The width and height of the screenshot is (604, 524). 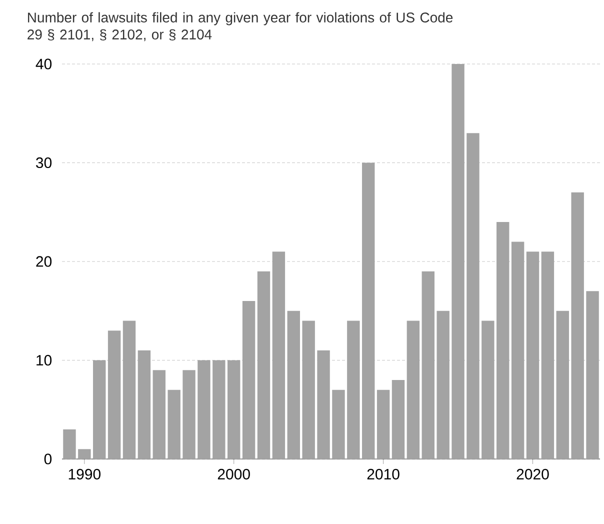 I want to click on y-tick-label: 20, so click(x=44, y=261).